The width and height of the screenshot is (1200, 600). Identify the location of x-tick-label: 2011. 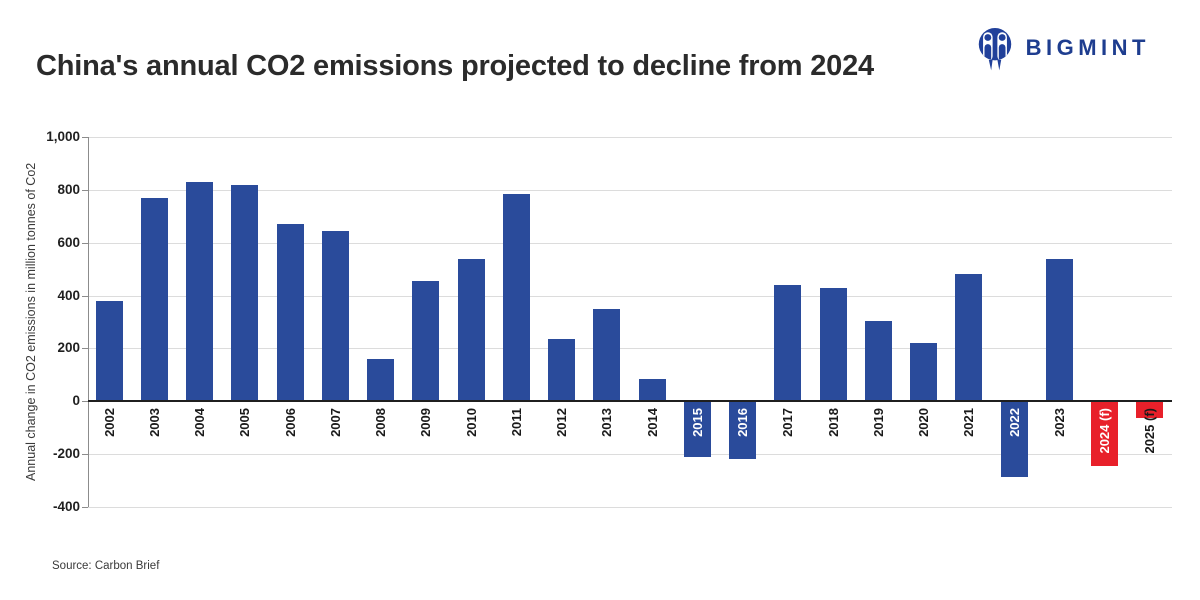
(516, 422).